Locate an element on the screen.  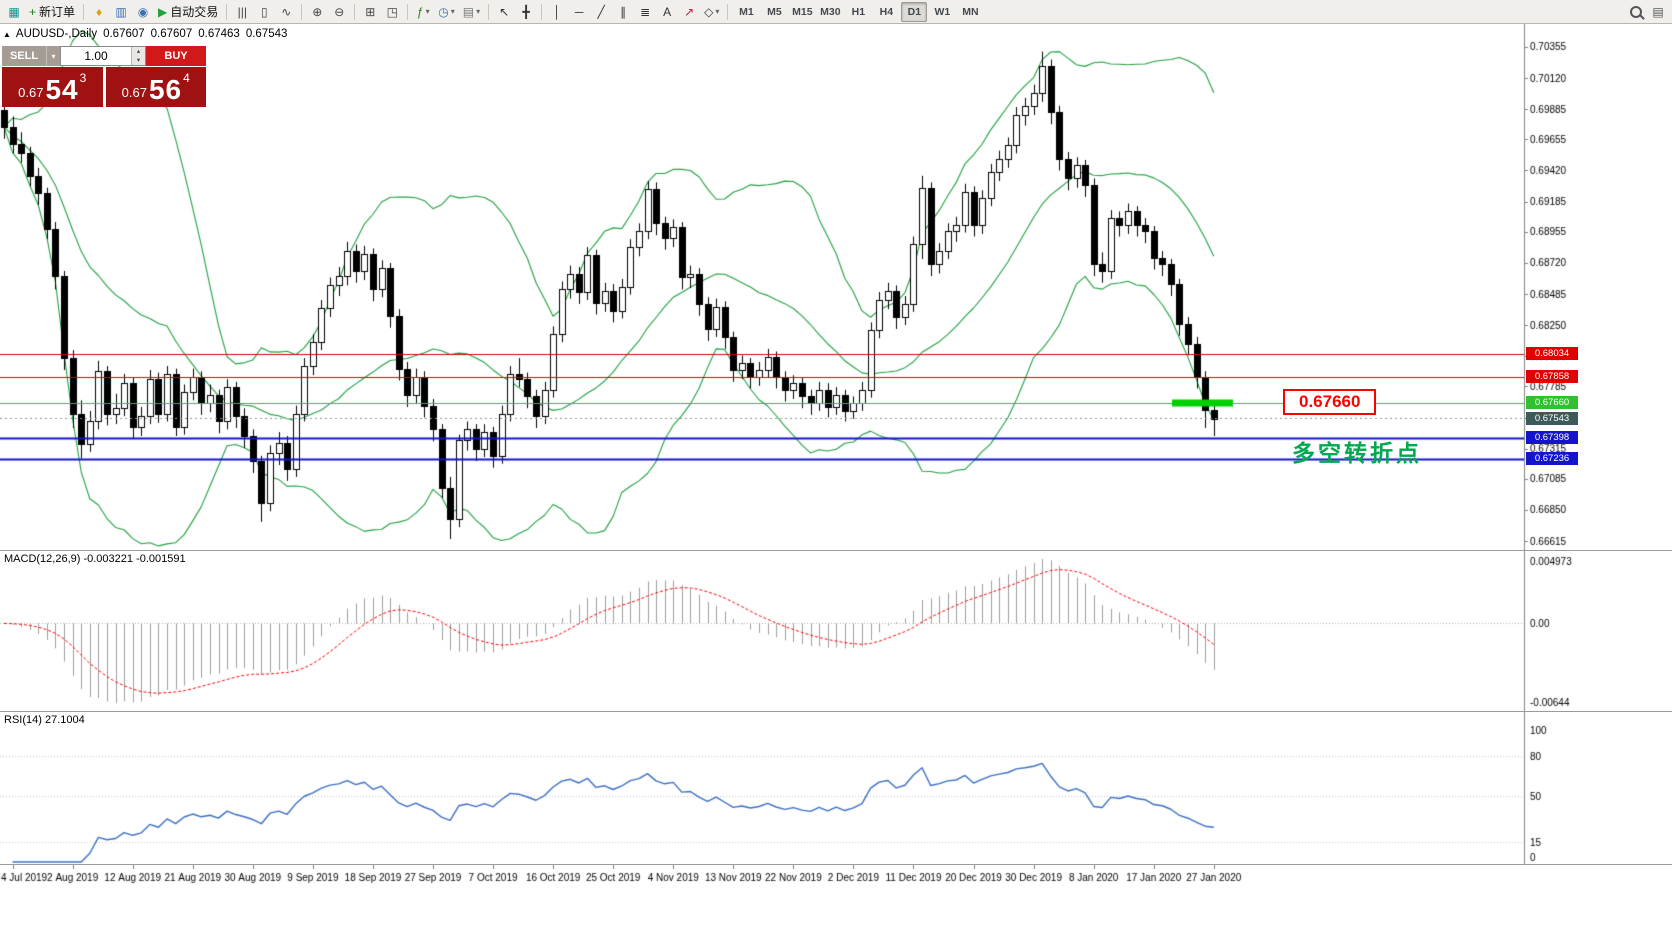
lot-size-stepper: ▴ ▾ is located at coordinates (138, 56).